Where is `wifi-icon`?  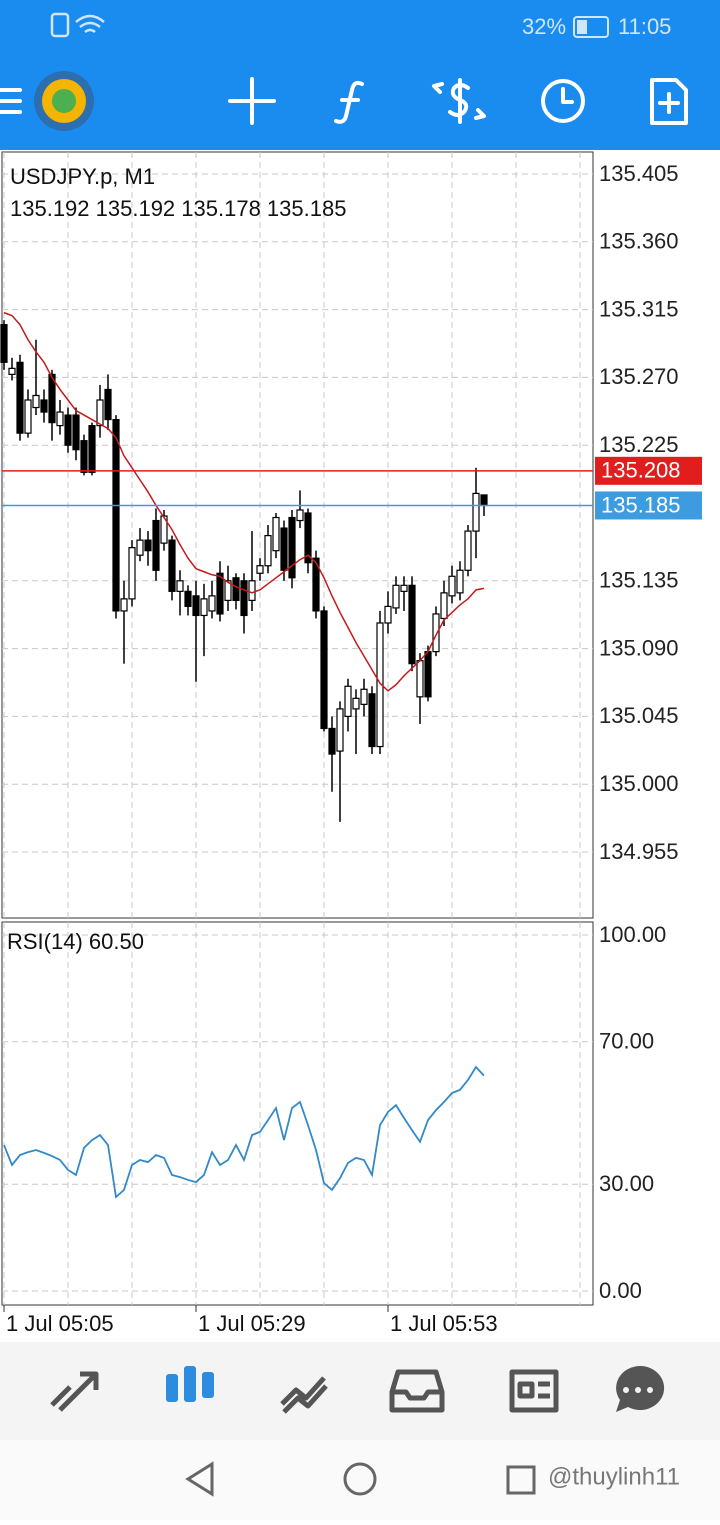 wifi-icon is located at coordinates (90, 24).